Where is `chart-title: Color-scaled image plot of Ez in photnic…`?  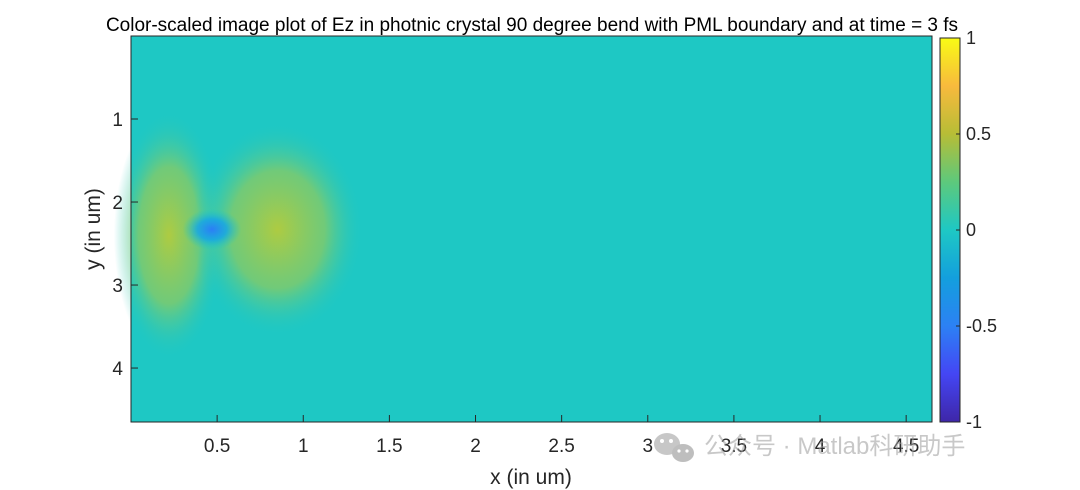
chart-title: Color-scaled image plot of Ez in photnic… is located at coordinates (532, 25).